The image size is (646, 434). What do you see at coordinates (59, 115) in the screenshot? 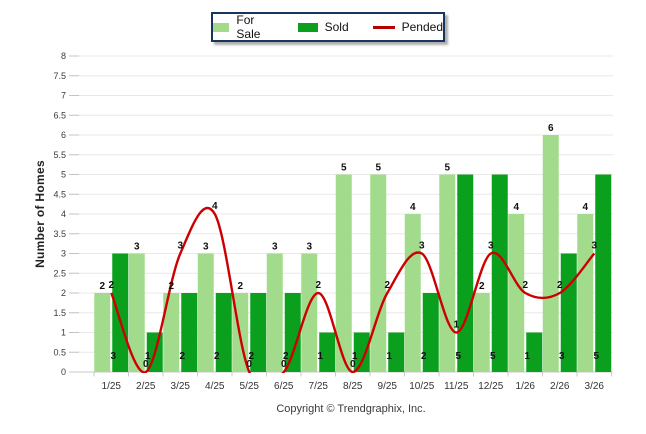
I see `svg-text: 6.5` at bounding box center [59, 115].